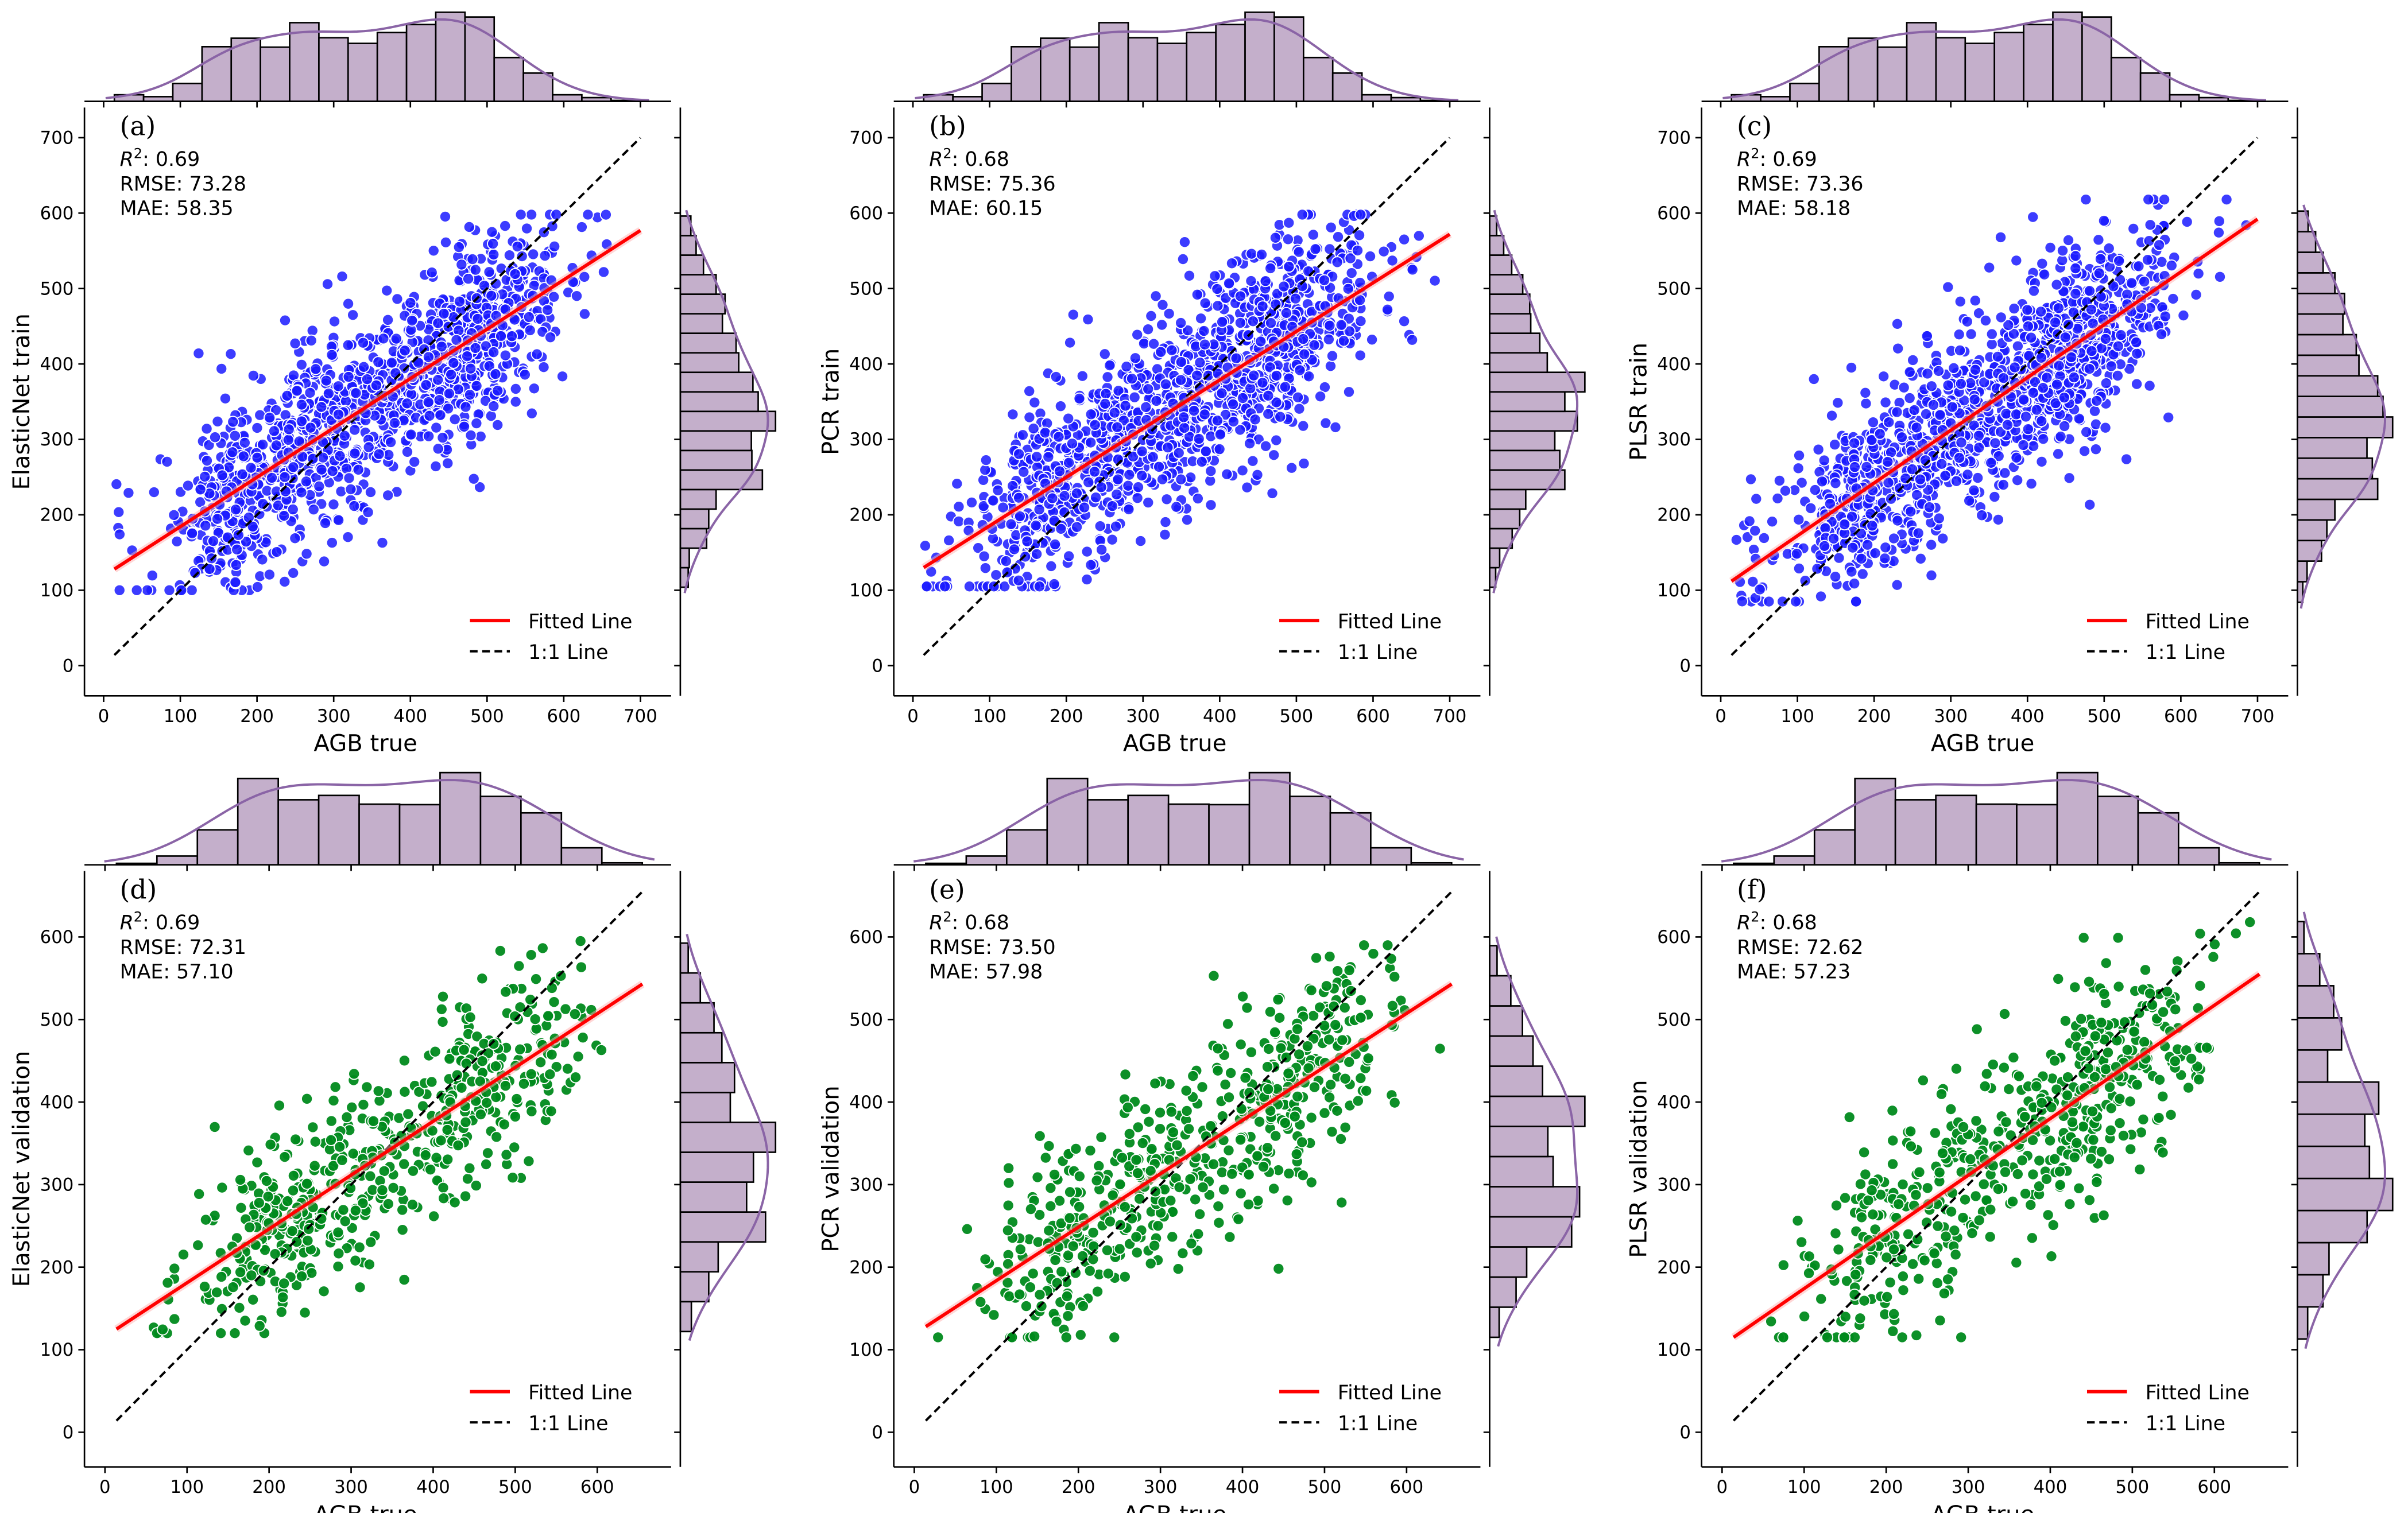 This screenshot has height=1513, width=2408. What do you see at coordinates (22, 401) in the screenshot?
I see `y-axis-label: ElasticNet train` at bounding box center [22, 401].